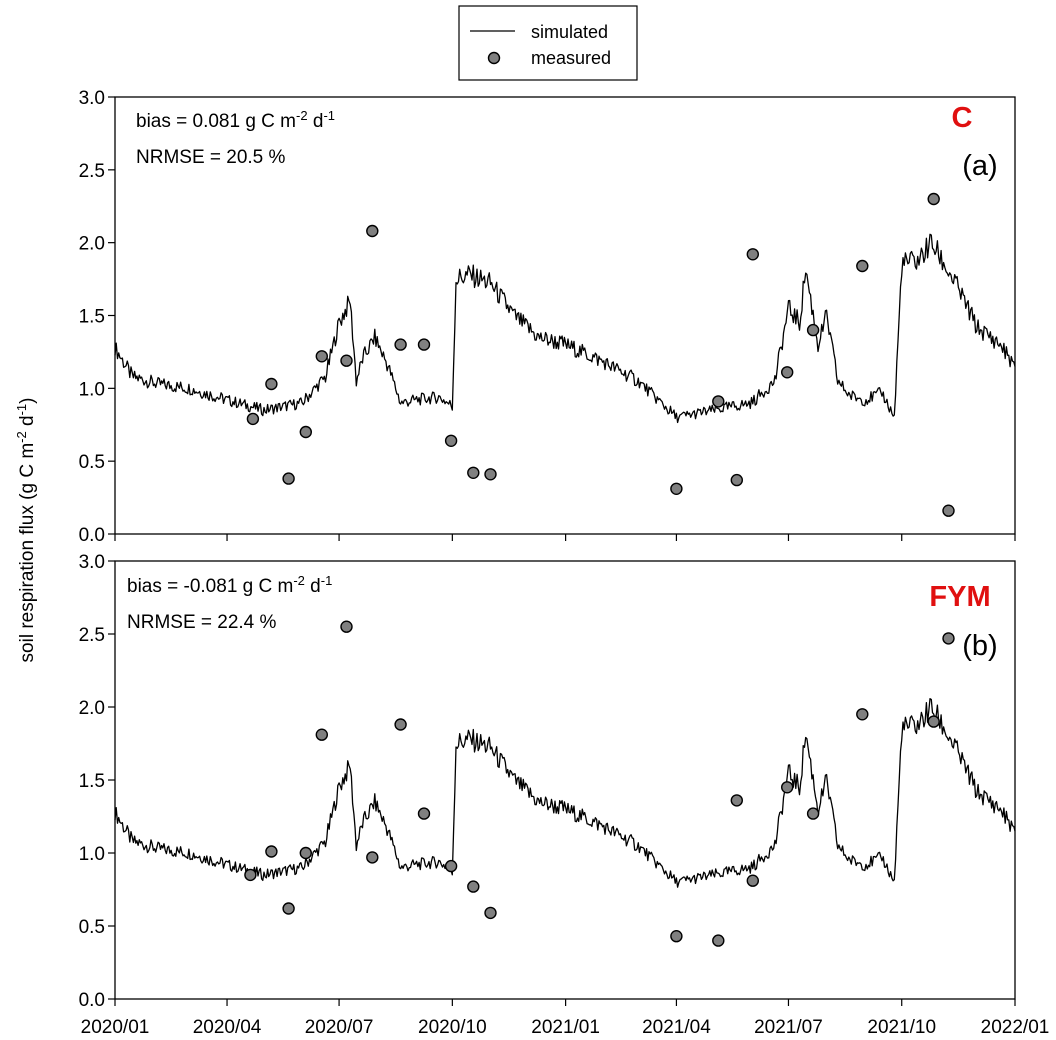 The image size is (1056, 1040). I want to click on panel-b-treatment-label: FYM, so click(959, 597).